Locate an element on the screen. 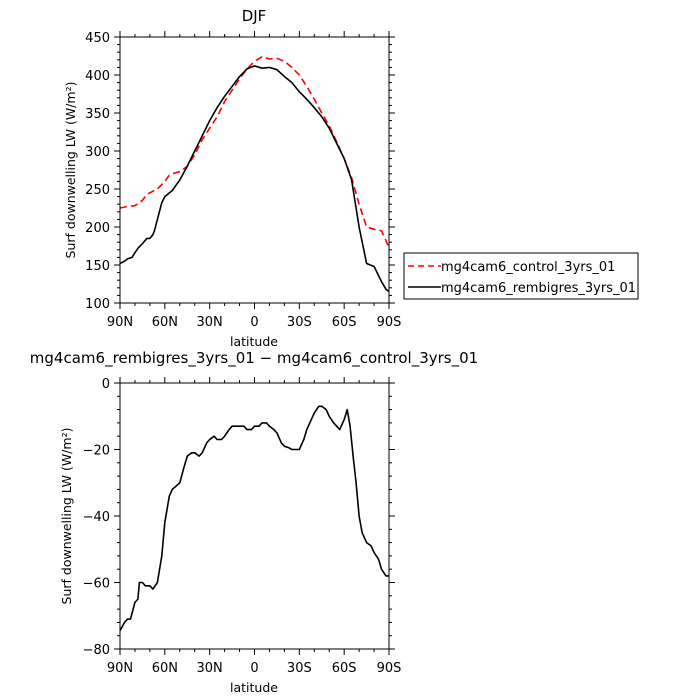  bottom-y-tick-label: −60 is located at coordinates (96, 584).